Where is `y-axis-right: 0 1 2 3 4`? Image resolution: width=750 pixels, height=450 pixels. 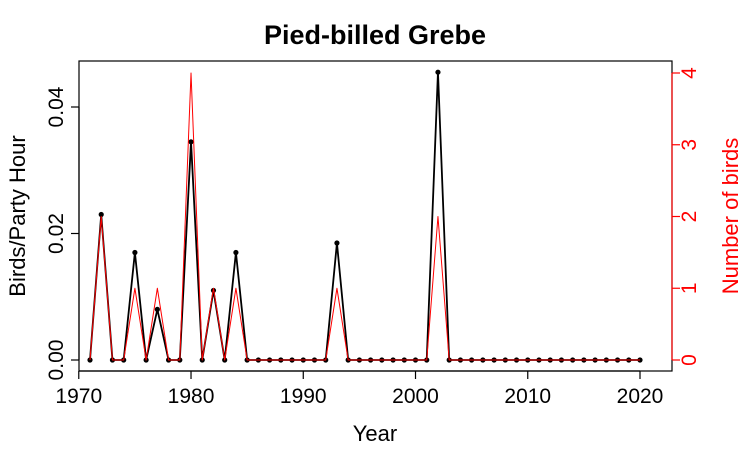 y-axis-right: 0 1 2 3 4 is located at coordinates (686, 216).